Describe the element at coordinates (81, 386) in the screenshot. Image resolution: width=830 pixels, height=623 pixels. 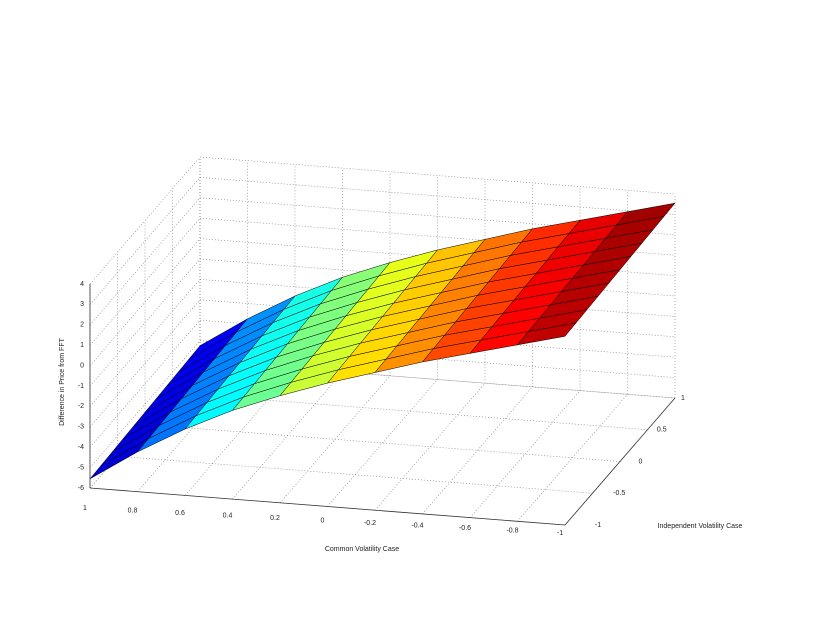
I see `z-tick-label: -1` at that location.